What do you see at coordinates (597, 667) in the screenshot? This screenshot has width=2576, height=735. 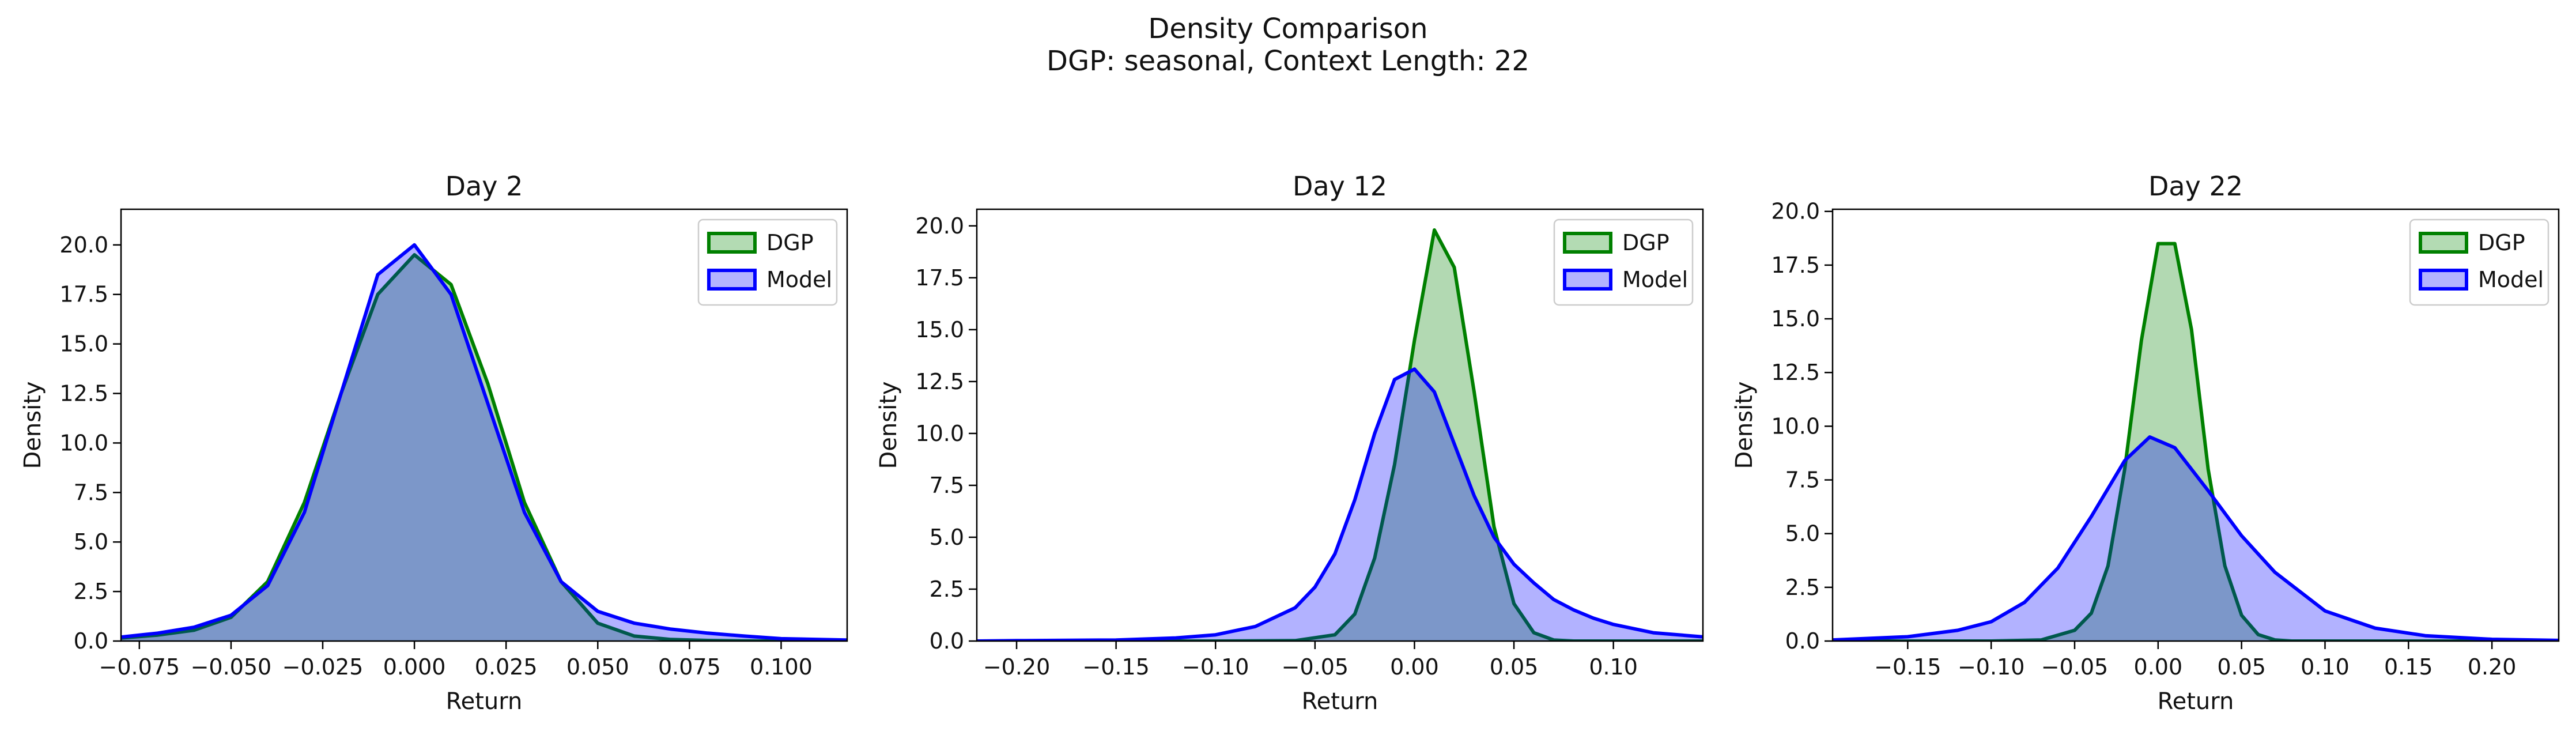 I see `x-tick-label: 0.050` at bounding box center [597, 667].